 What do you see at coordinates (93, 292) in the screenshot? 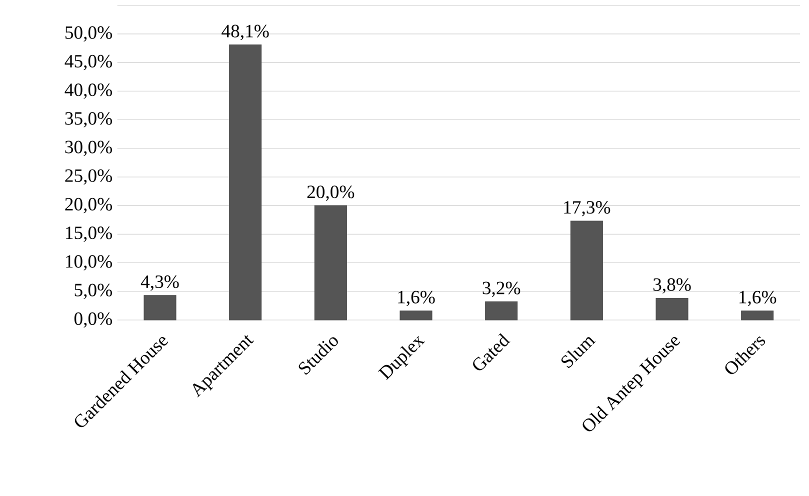
I see `y-tick-label: 5,0%` at bounding box center [93, 292].